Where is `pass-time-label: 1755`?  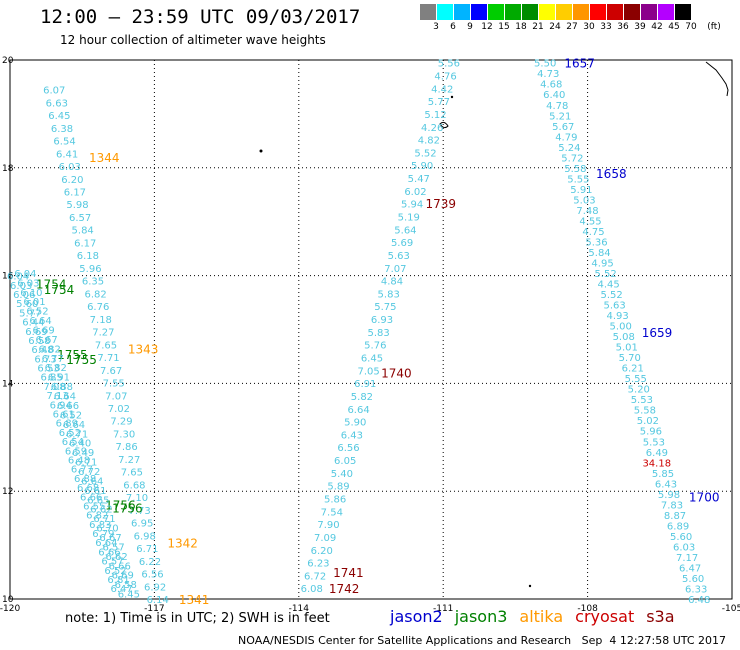 pass-time-label: 1755 is located at coordinates (81, 360).